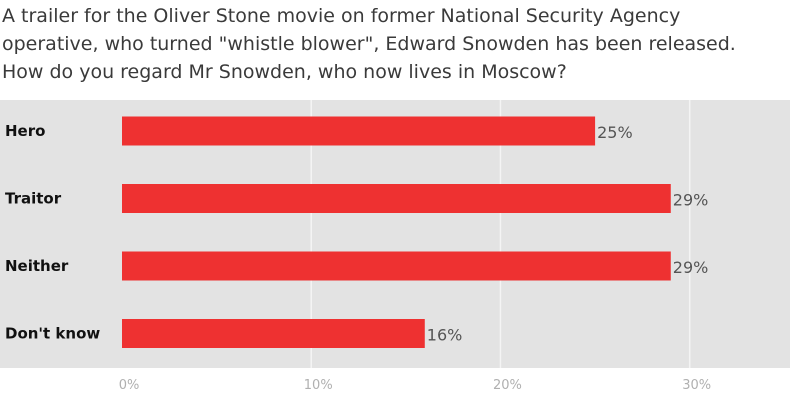  What do you see at coordinates (696, 385) in the screenshot?
I see `x-tick-label: 30%` at bounding box center [696, 385].